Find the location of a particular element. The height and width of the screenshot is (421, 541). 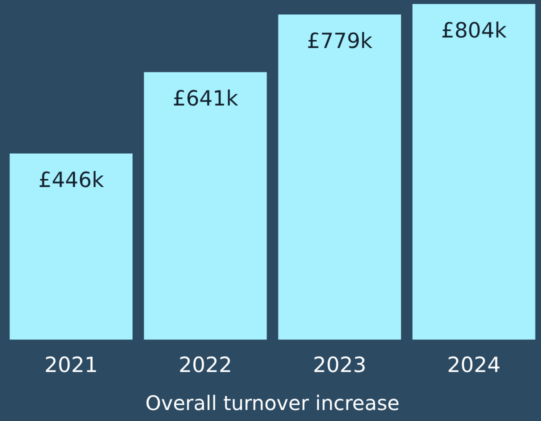

x-tick-label: 2021 is located at coordinates (71, 364).